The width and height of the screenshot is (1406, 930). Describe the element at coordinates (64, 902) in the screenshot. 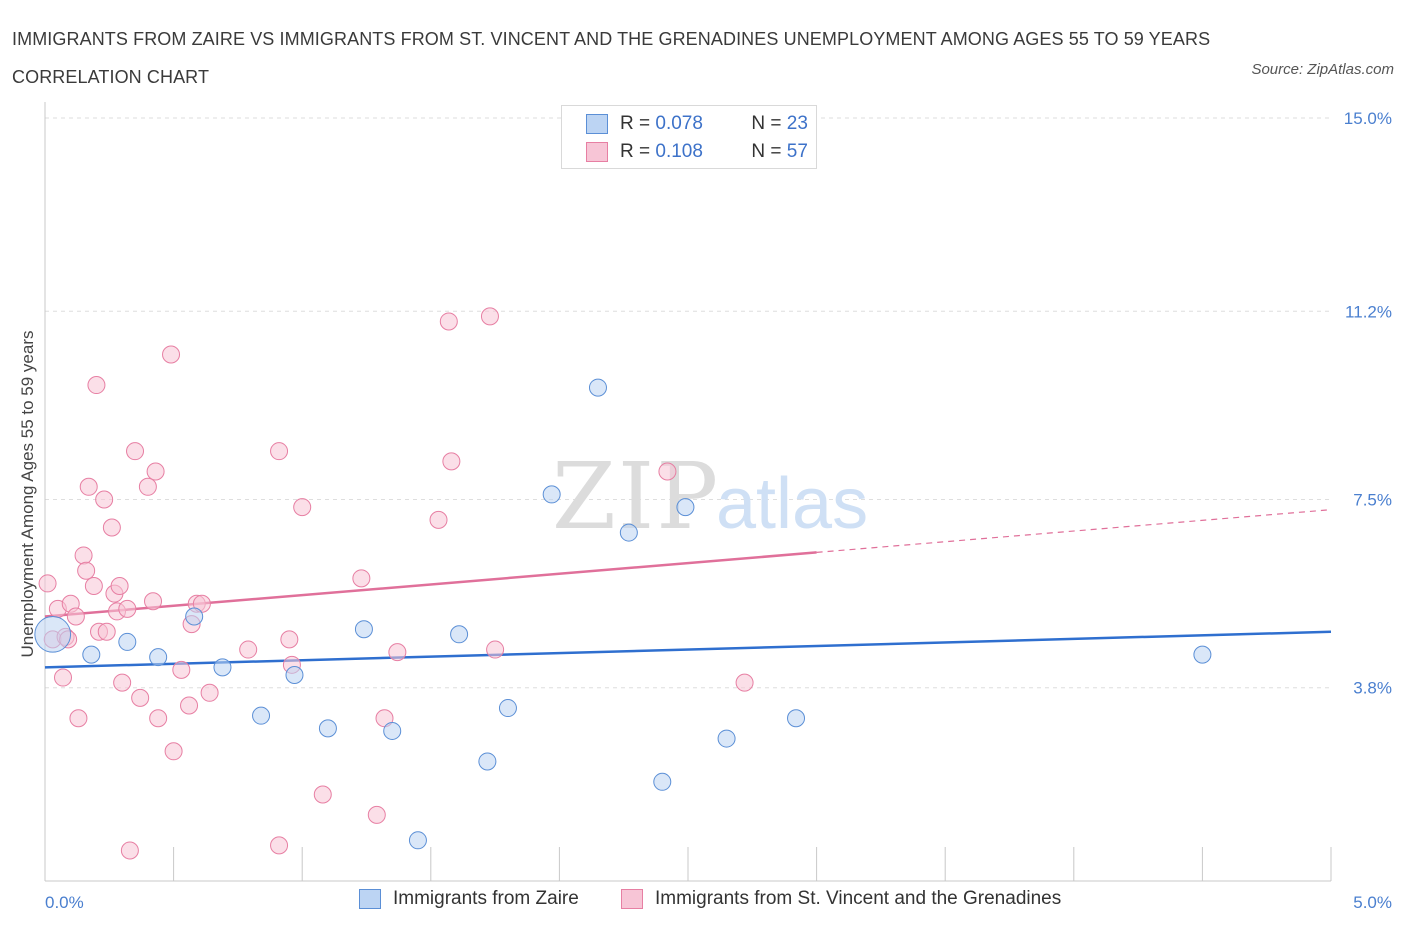

I see `x-tick-label: 0.0%` at that location.